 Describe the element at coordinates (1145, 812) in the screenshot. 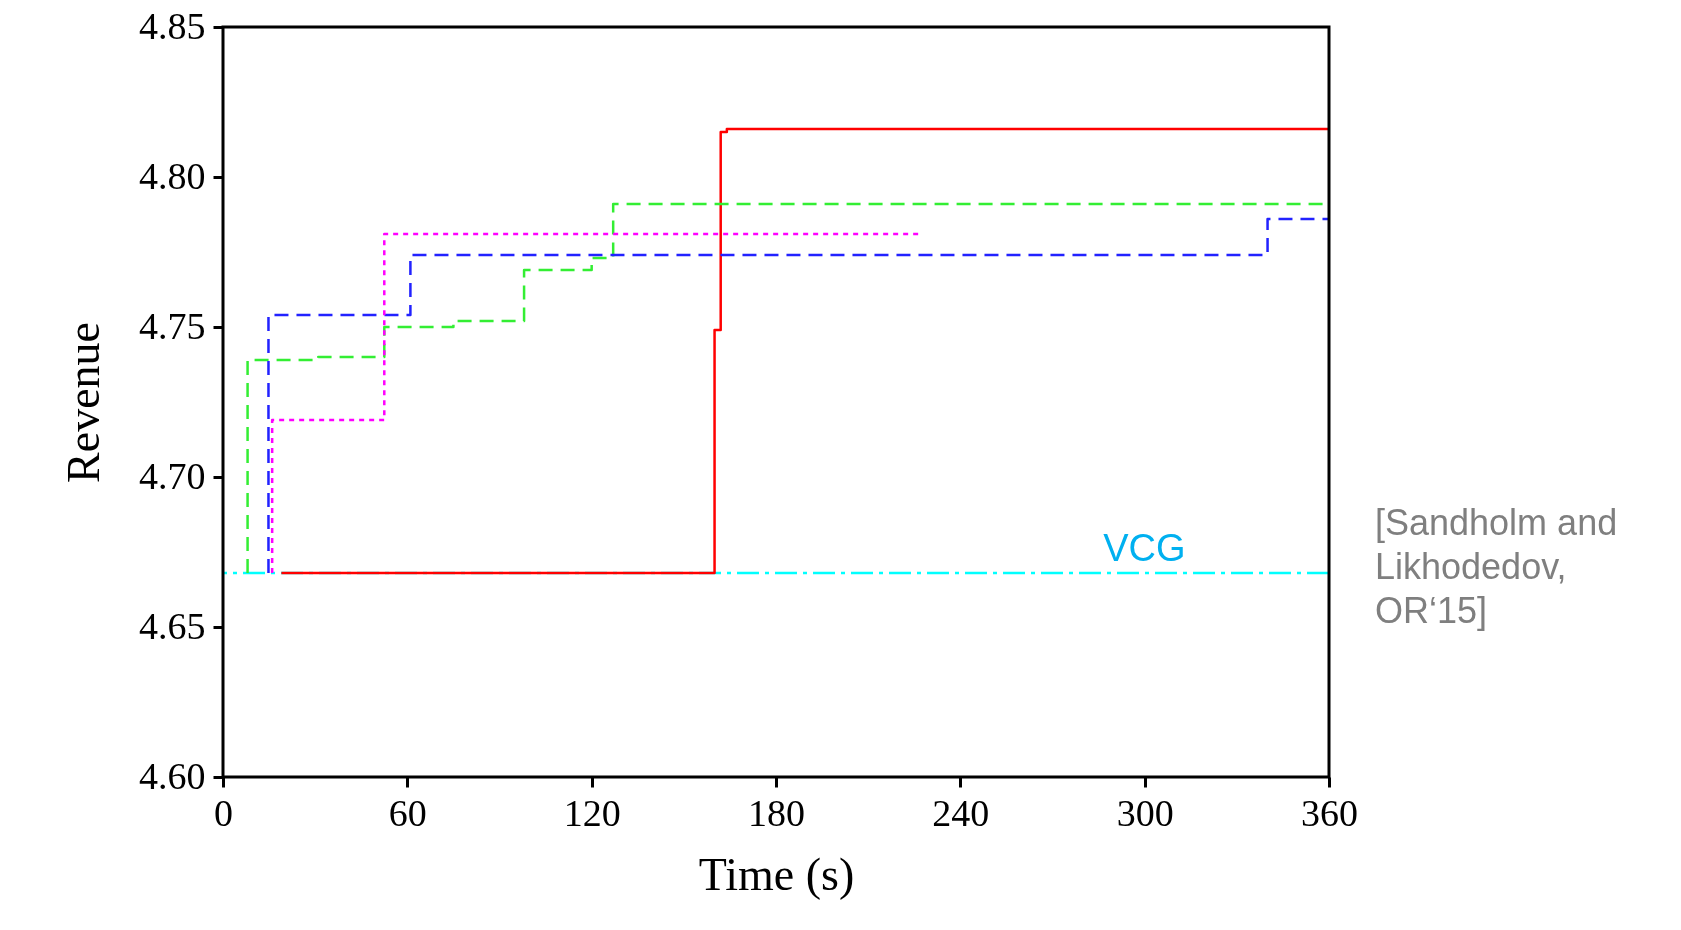

I see `x-tick-label: 300` at that location.